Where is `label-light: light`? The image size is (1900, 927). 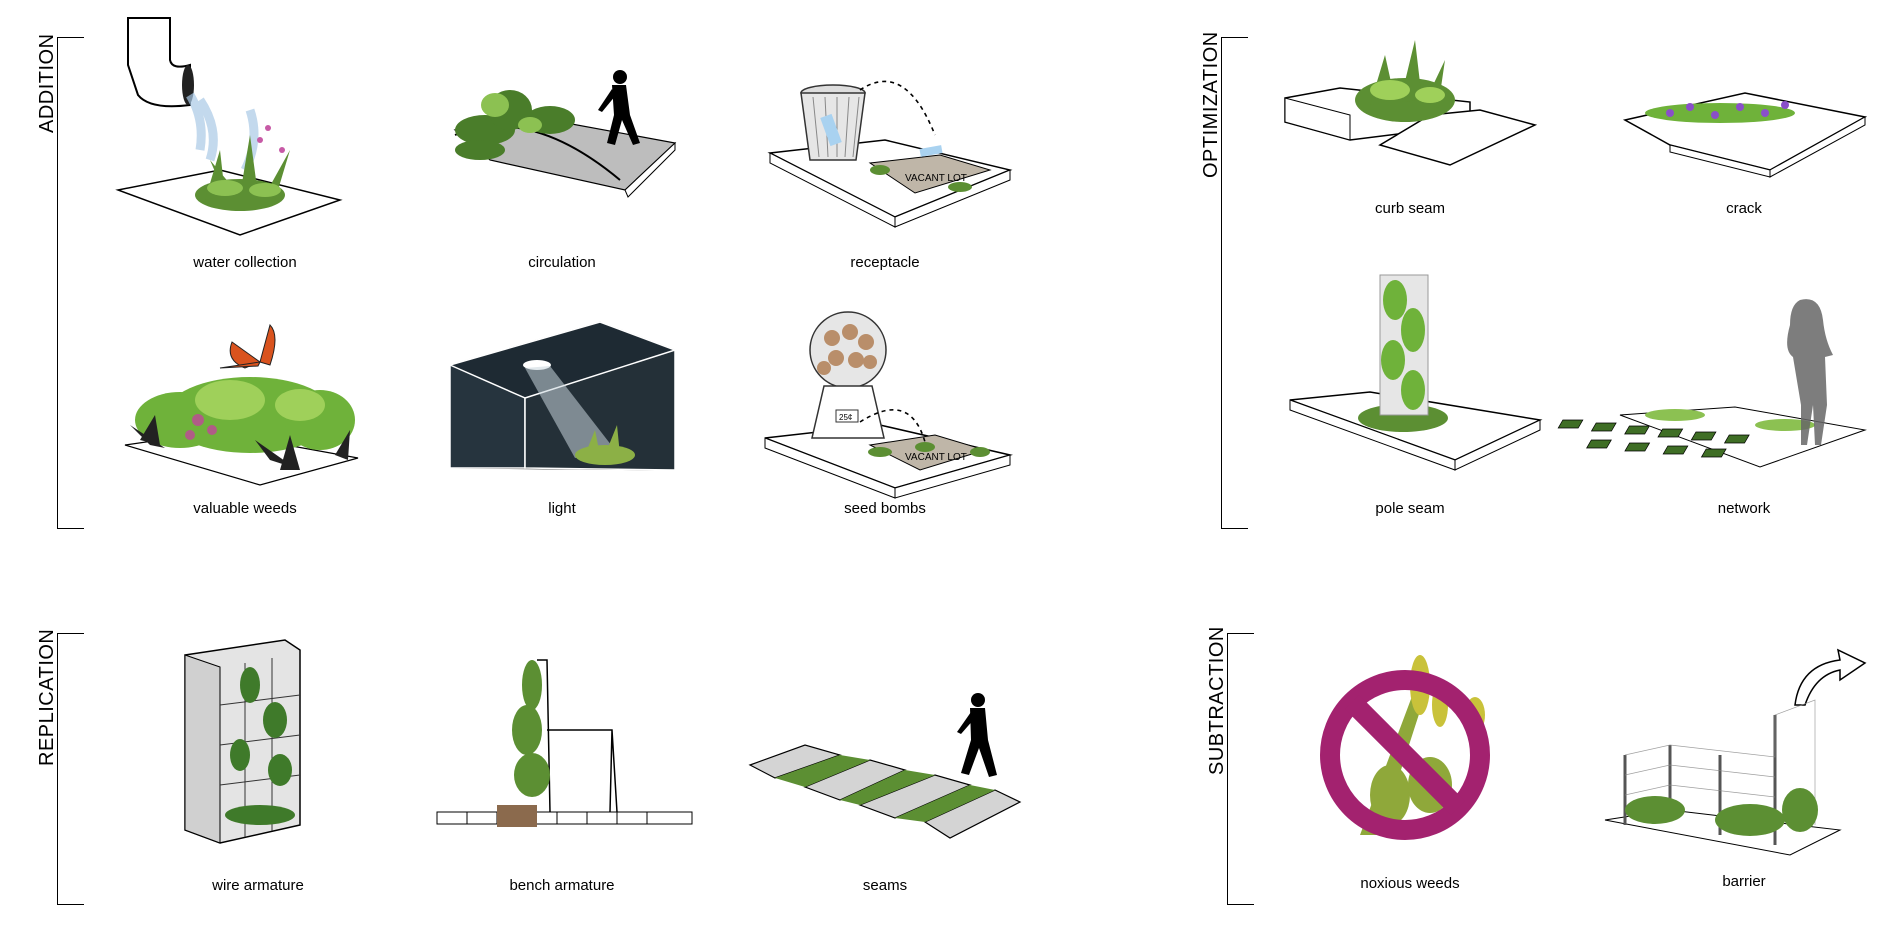
label-light: light is located at coordinates (562, 508).